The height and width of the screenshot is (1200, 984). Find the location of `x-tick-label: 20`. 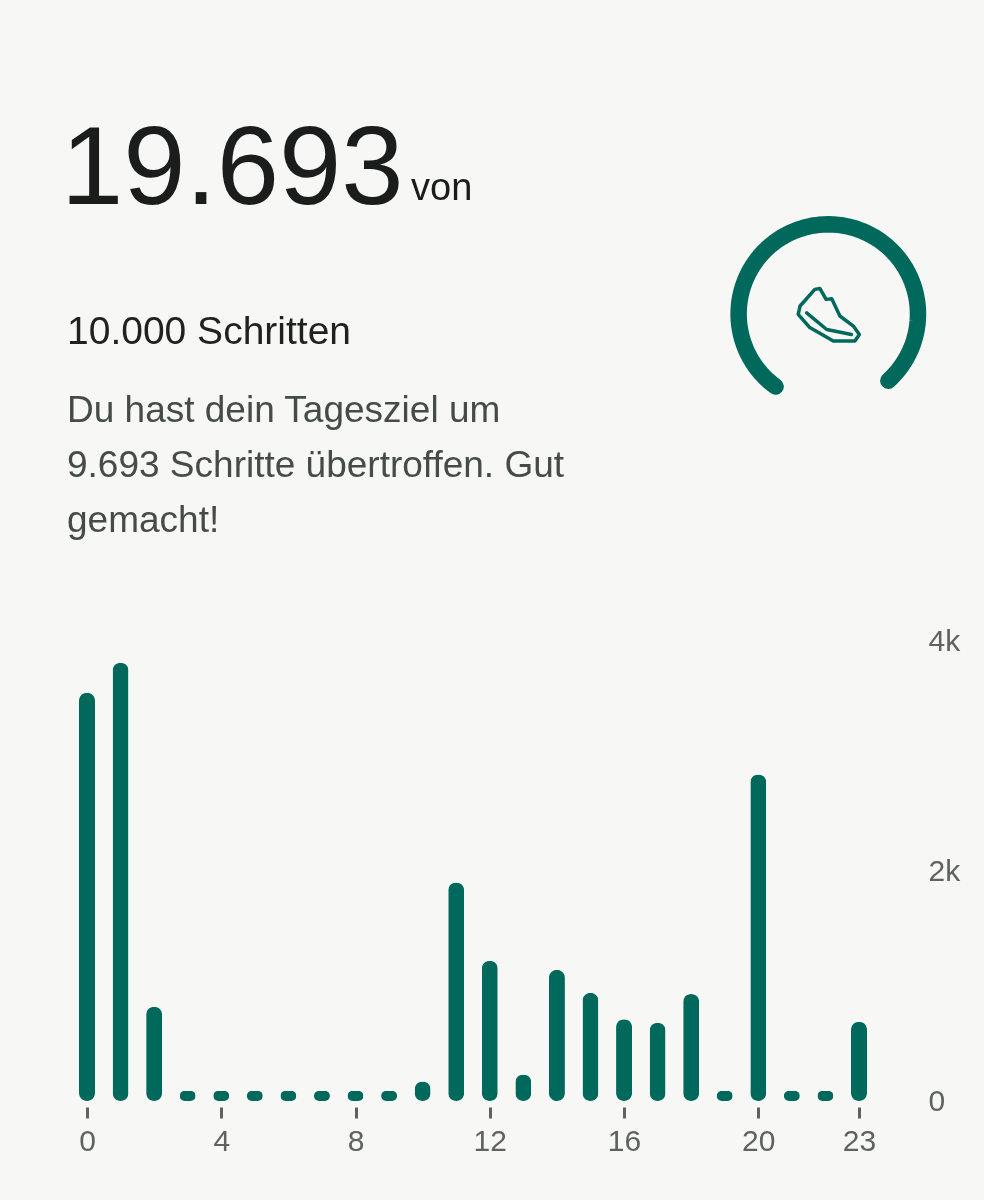

x-tick-label: 20 is located at coordinates (759, 1140).